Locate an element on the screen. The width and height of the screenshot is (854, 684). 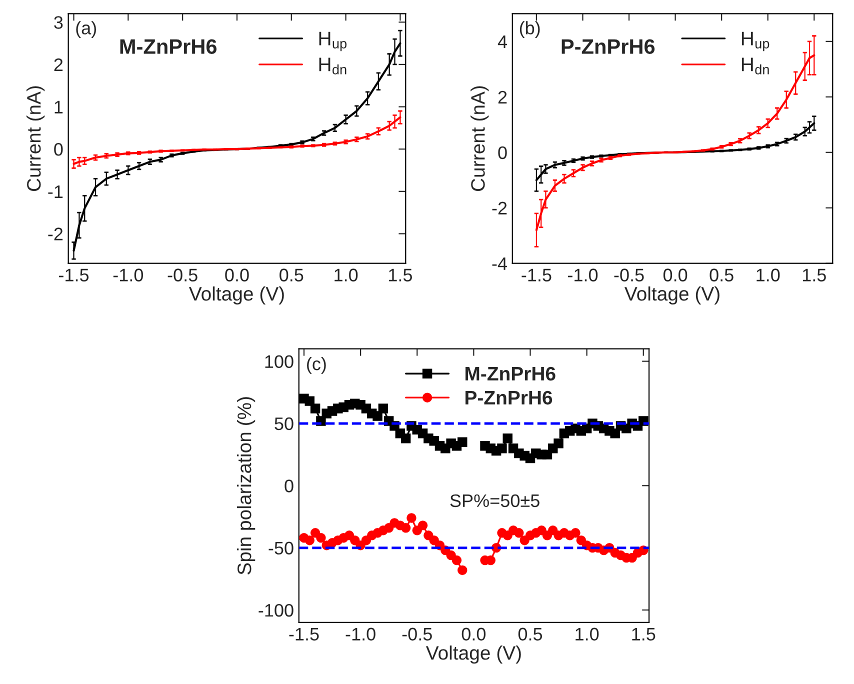
y-tick-label: 50 is located at coordinates (284, 423).